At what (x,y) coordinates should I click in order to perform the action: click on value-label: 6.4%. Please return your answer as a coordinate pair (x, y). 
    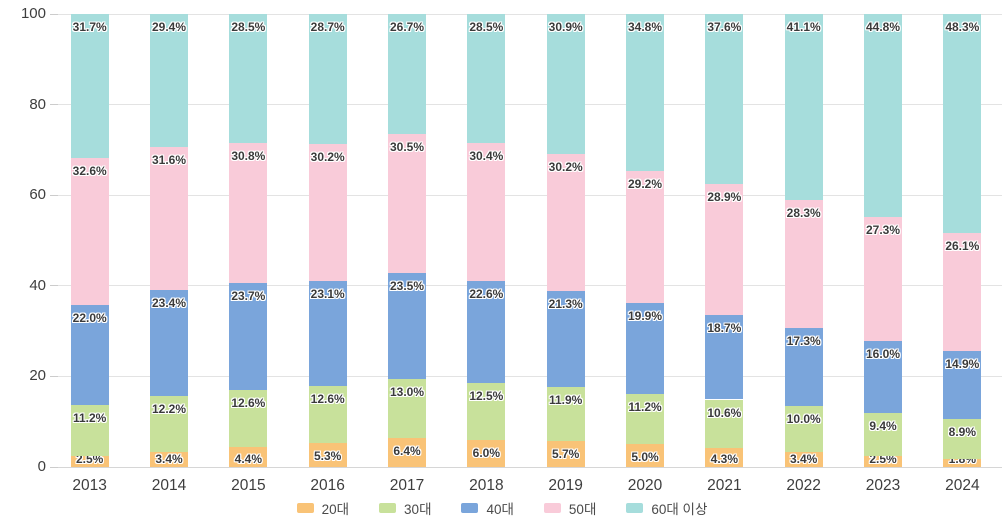
    Looking at the image, I should click on (407, 451).